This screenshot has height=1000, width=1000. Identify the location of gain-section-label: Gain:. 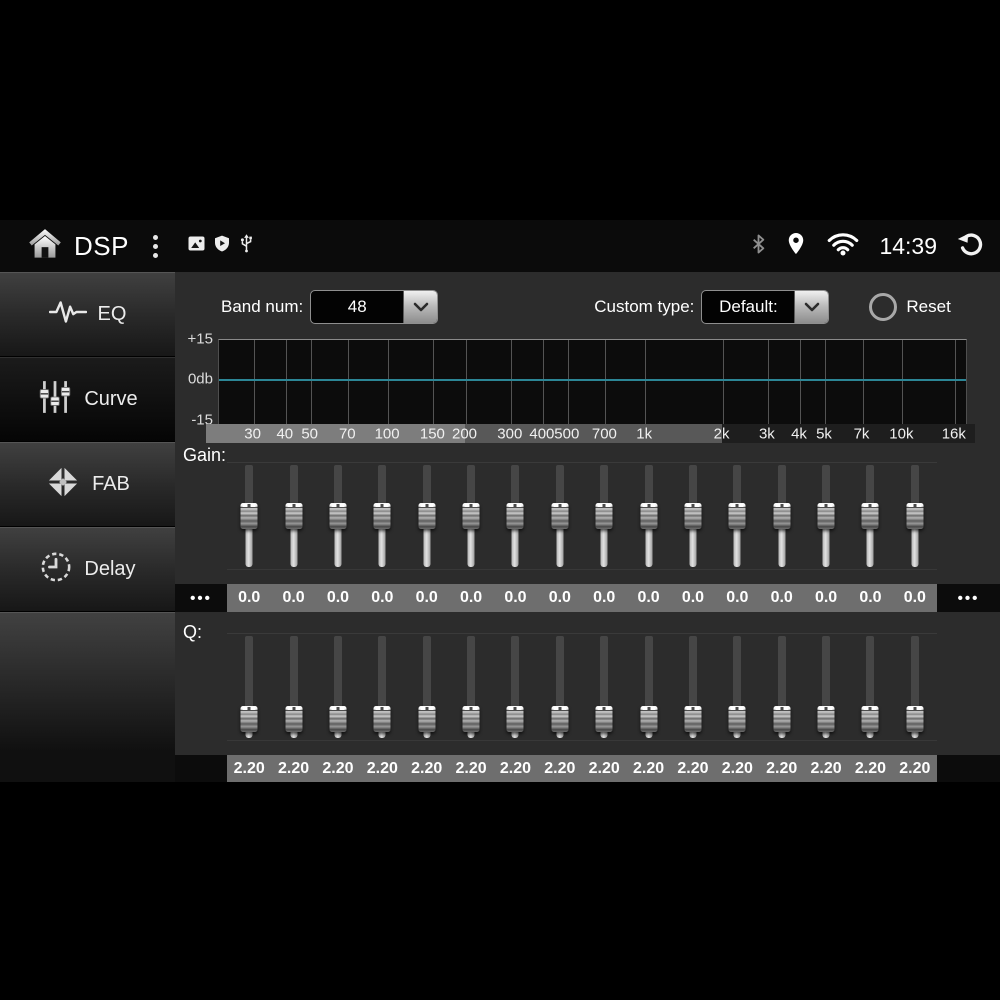
(205, 455).